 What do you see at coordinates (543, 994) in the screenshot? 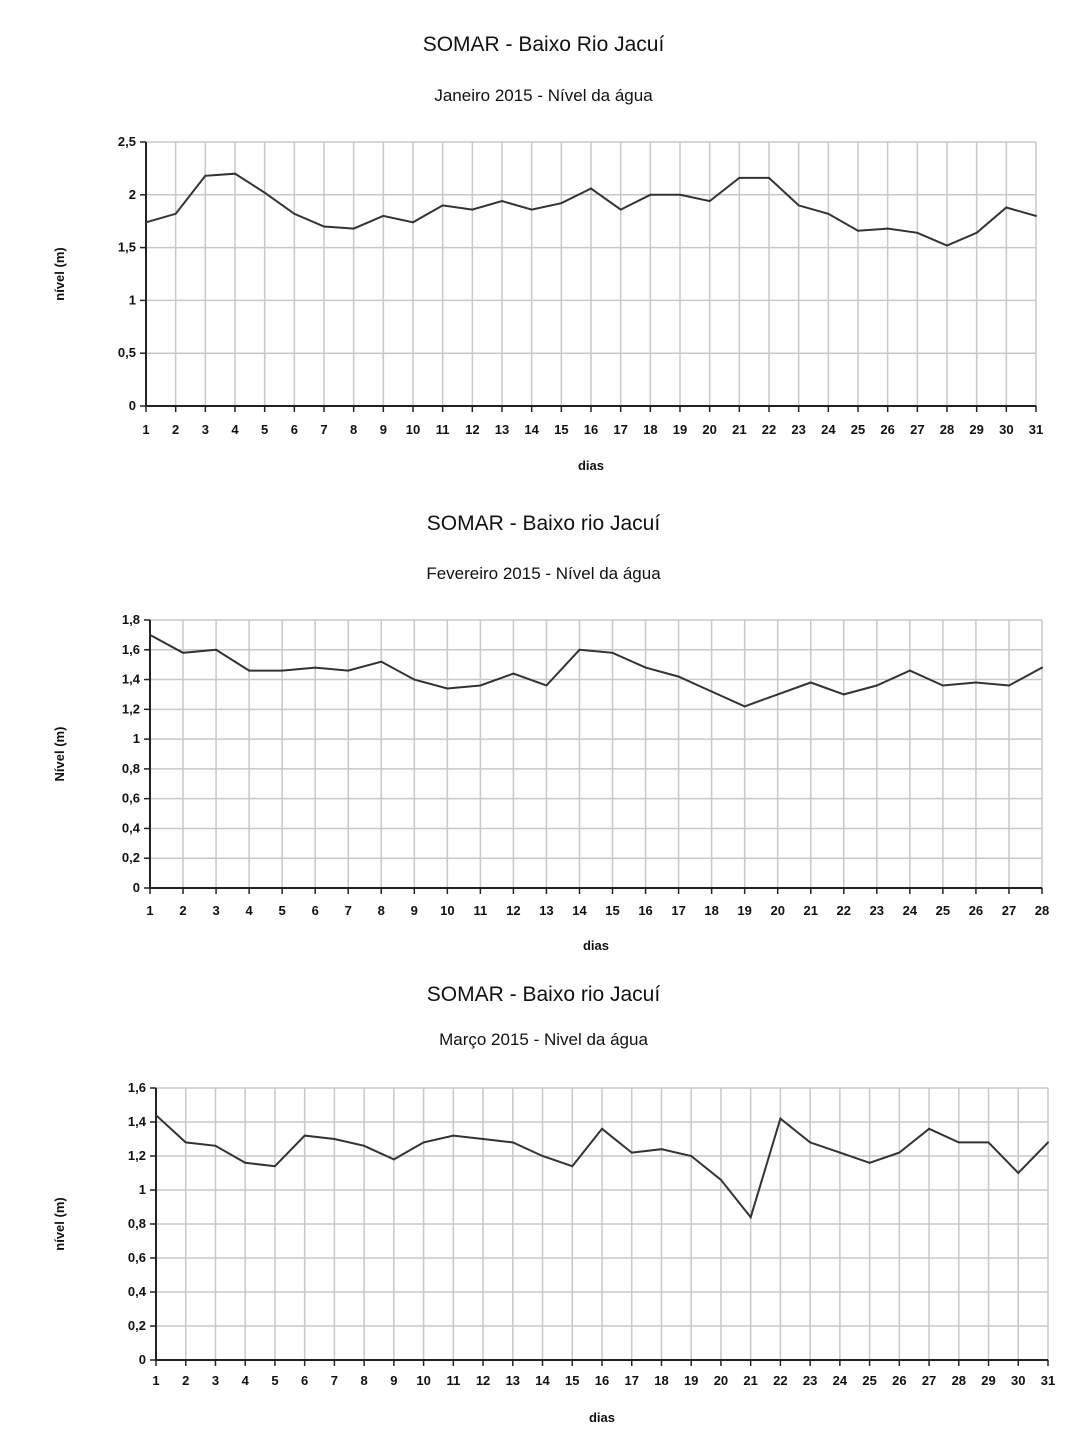
I see `chart-title: SOMAR - Baixo rio Jacuí` at bounding box center [543, 994].